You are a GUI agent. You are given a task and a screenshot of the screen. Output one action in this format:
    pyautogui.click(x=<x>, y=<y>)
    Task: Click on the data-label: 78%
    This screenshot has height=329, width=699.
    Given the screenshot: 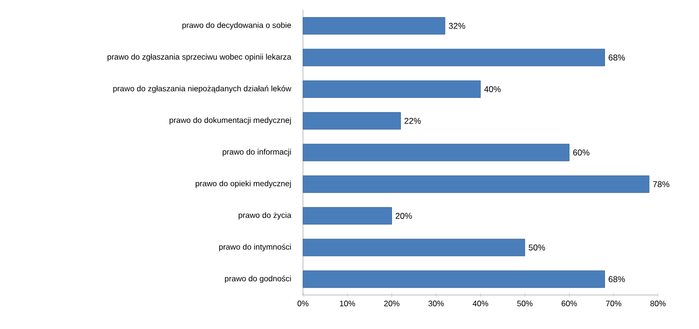 What is the action you would take?
    pyautogui.click(x=661, y=184)
    